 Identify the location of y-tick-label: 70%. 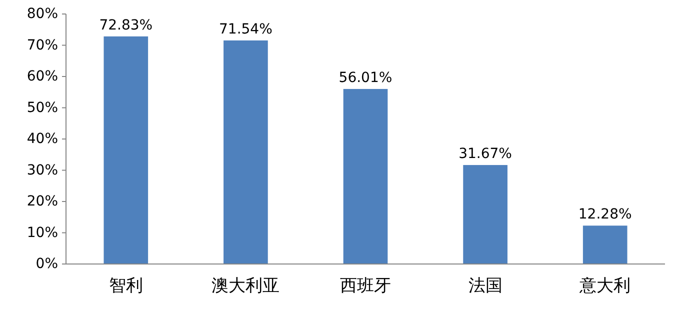
(42, 45).